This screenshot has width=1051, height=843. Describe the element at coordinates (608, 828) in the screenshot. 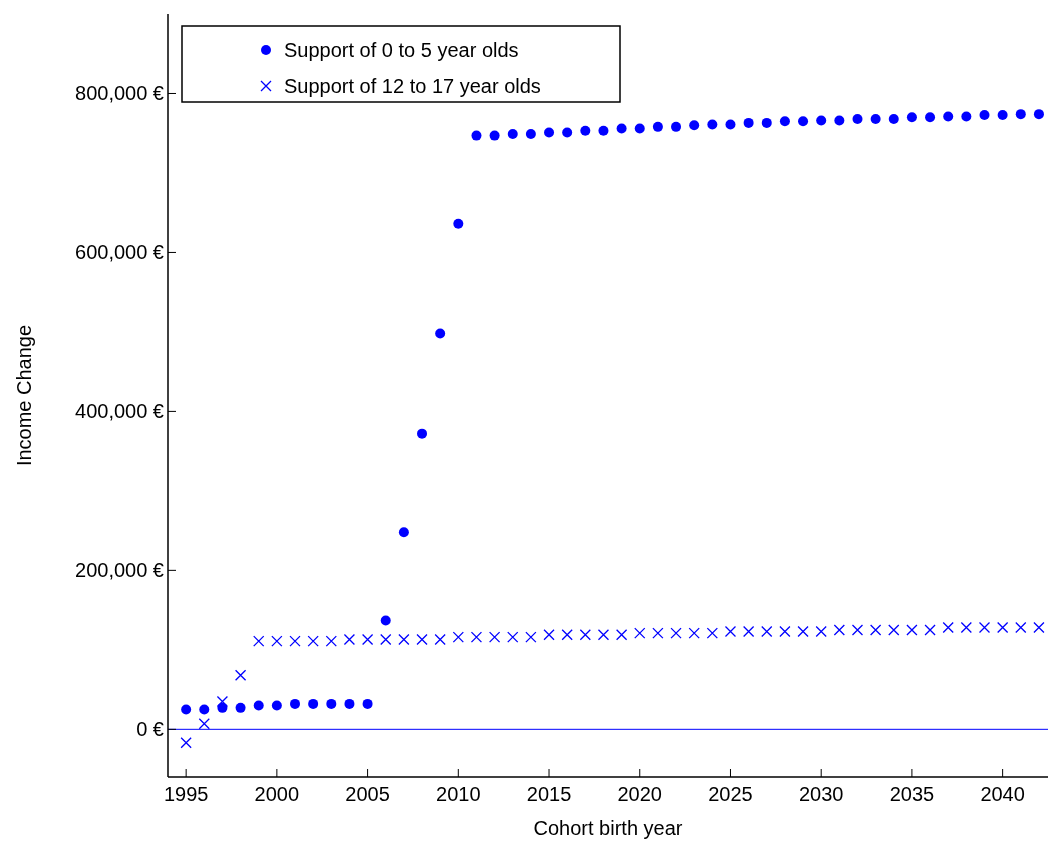

I see `x-axis-title: Cohort birth year` at that location.